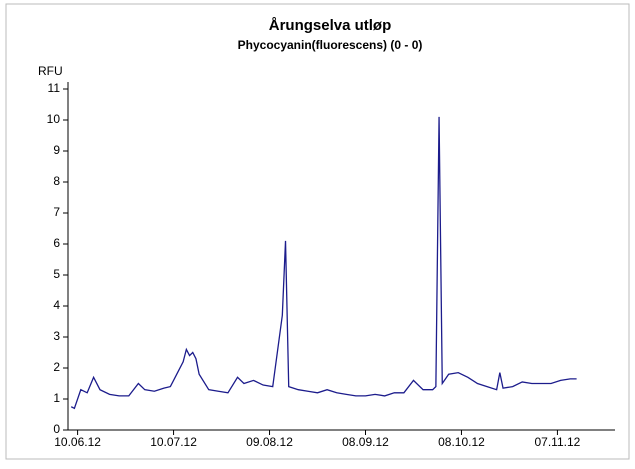  I want to click on y-tick-label: 11, so click(54, 88).